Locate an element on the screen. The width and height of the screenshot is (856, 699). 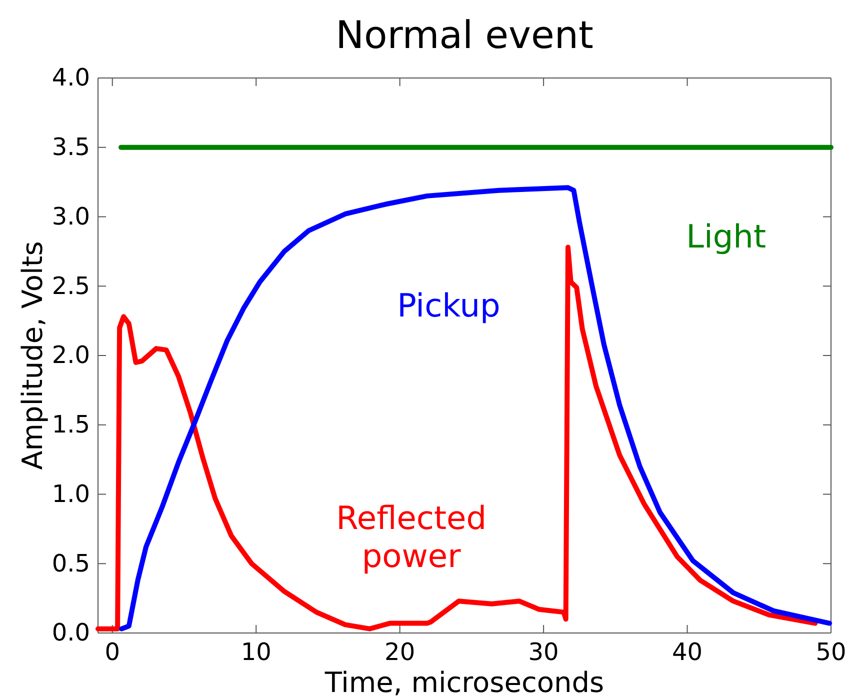
x-tick-label: 40 is located at coordinates (687, 652).